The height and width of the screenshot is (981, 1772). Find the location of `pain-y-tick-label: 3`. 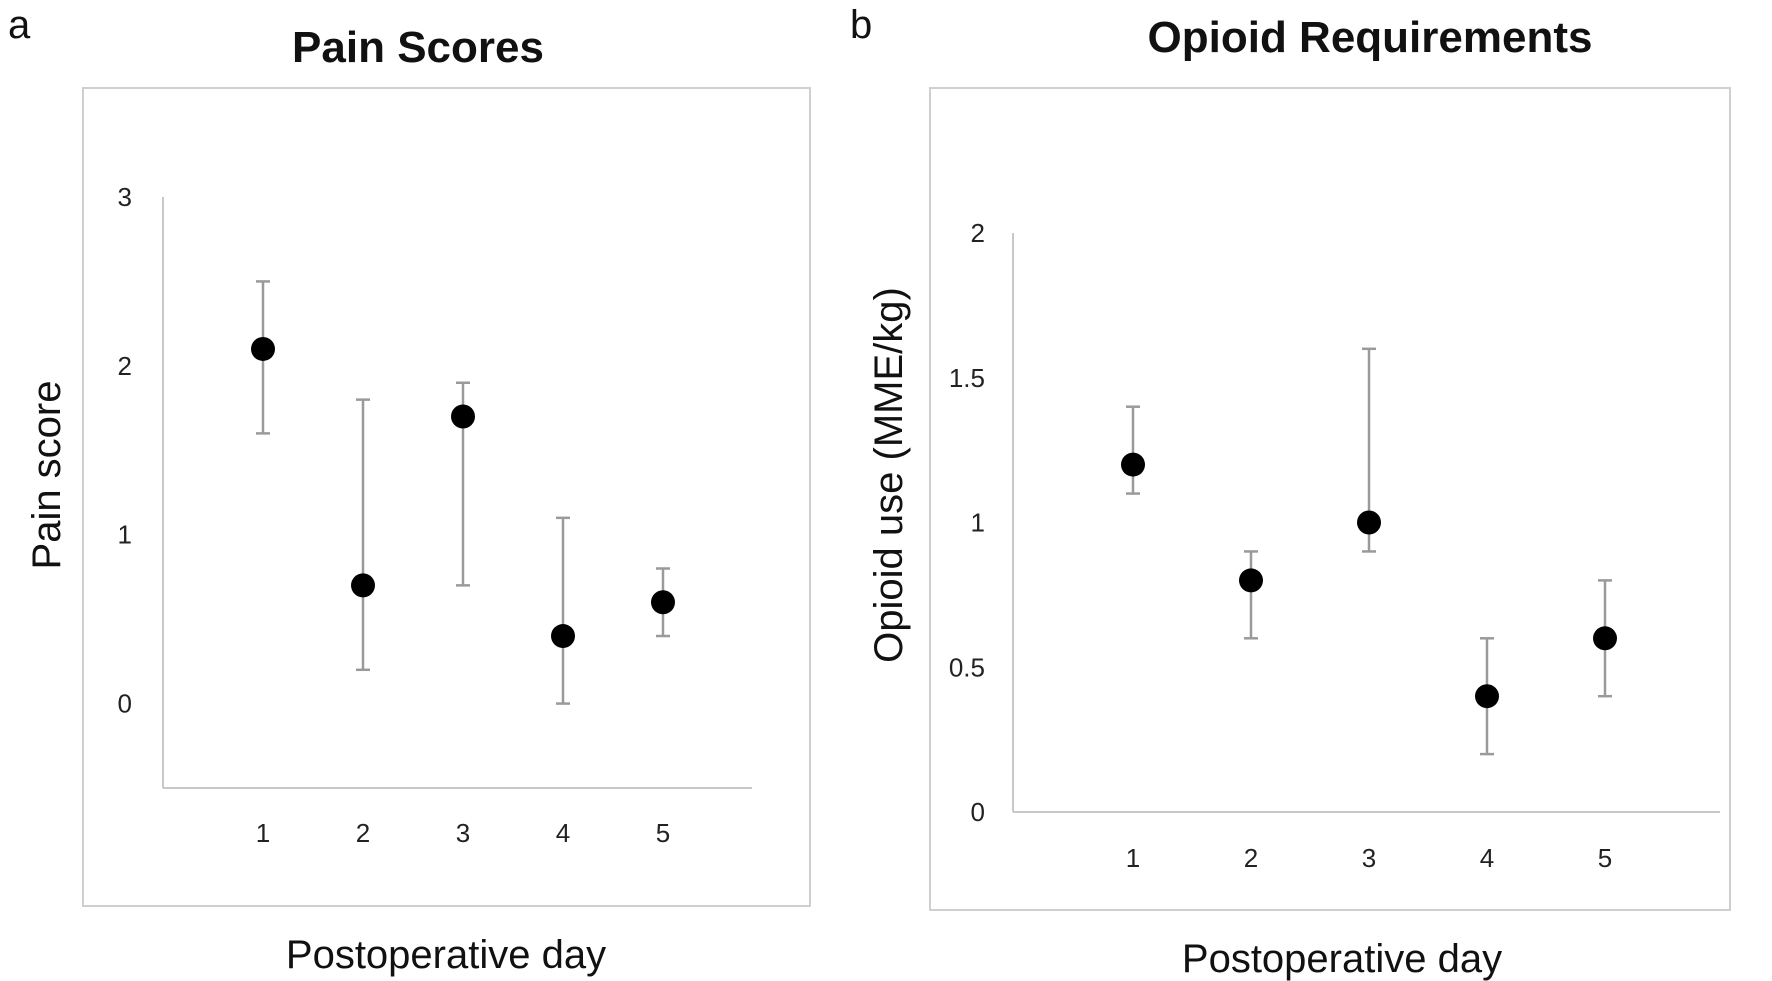

pain-y-tick-label: 3 is located at coordinates (125, 197).